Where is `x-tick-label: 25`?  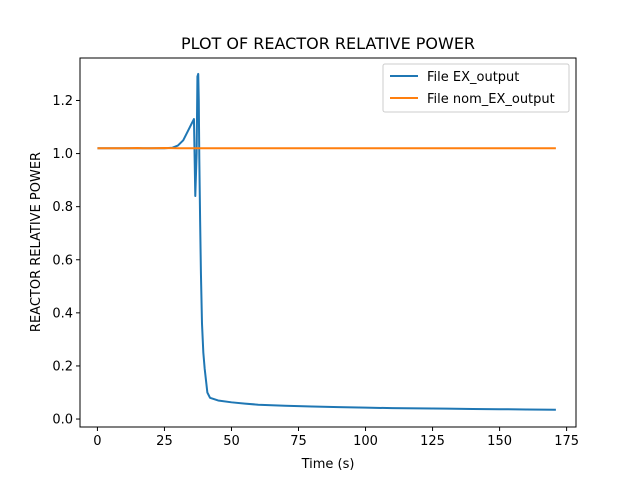
x-tick-label: 25 is located at coordinates (164, 441).